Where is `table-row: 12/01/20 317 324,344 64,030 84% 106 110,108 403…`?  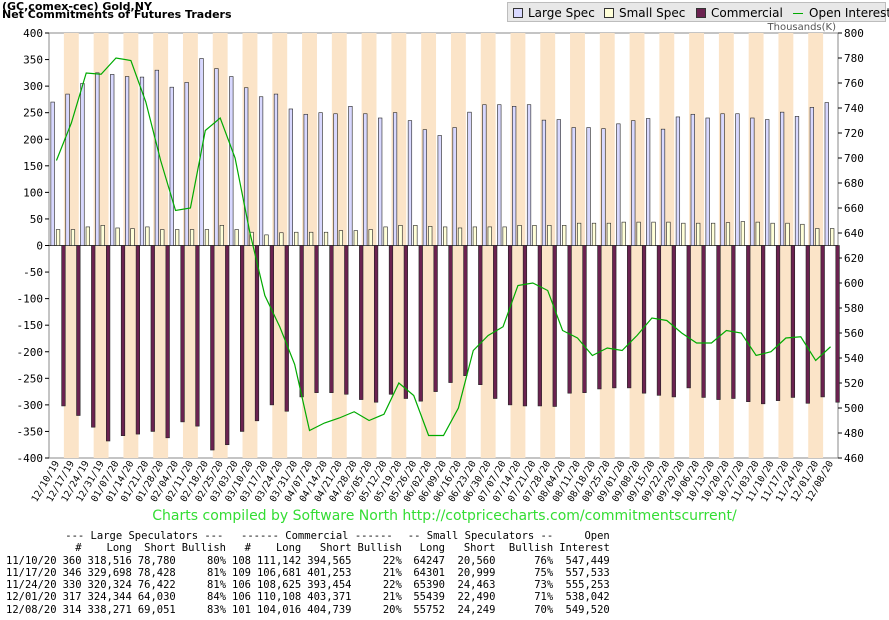 table-row: 12/01/20 317 324,344 64,030 84% 106 110,108 403… is located at coordinates (308, 597).